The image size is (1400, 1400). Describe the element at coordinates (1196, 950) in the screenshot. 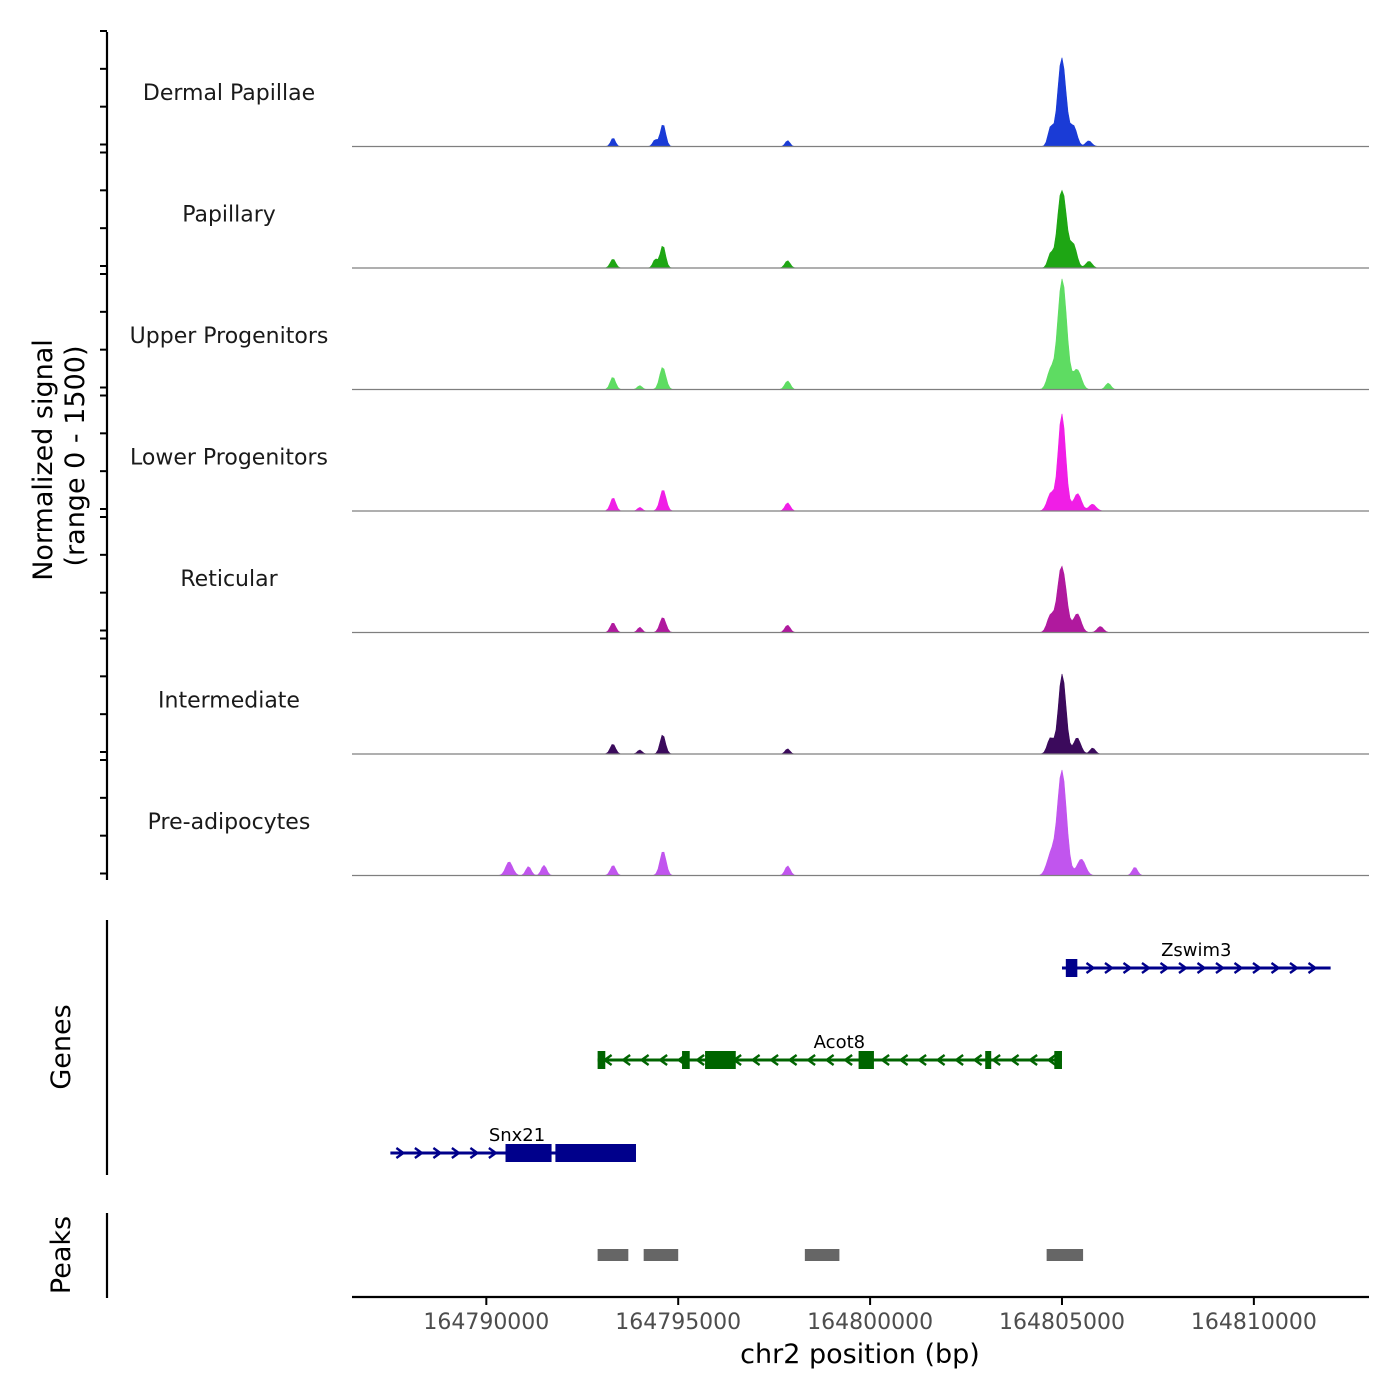

I see `gene-name-label: Zswim3` at that location.